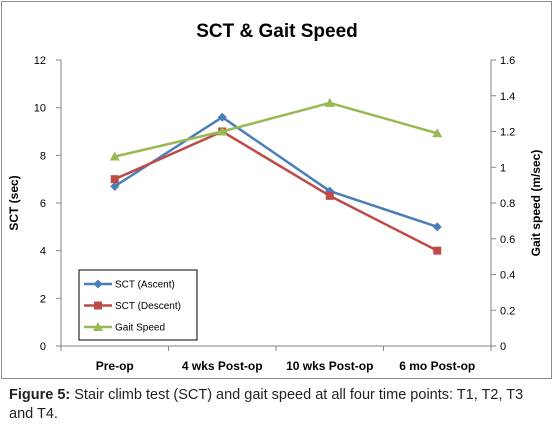 This screenshot has height=437, width=554. What do you see at coordinates (43, 204) in the screenshot?
I see `y-tick-label-left: 6` at bounding box center [43, 204].